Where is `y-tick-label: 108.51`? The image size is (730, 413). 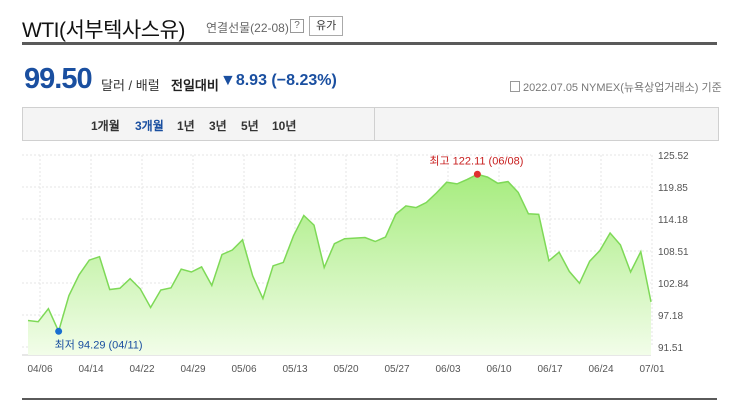 y-tick-label: 108.51 is located at coordinates (673, 252).